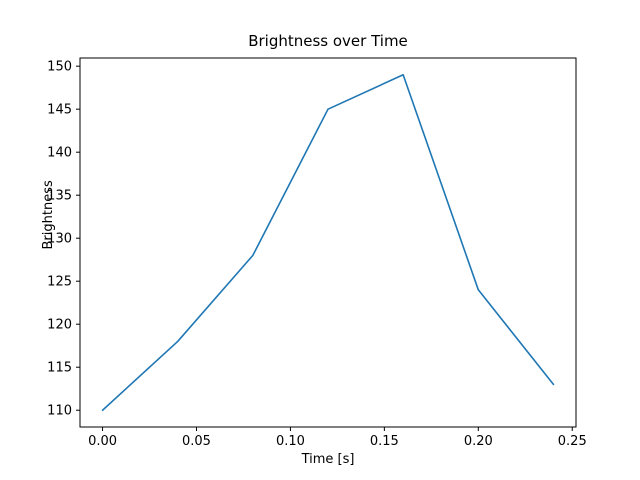  I want to click on x-tick-label: 0.15, so click(384, 441).